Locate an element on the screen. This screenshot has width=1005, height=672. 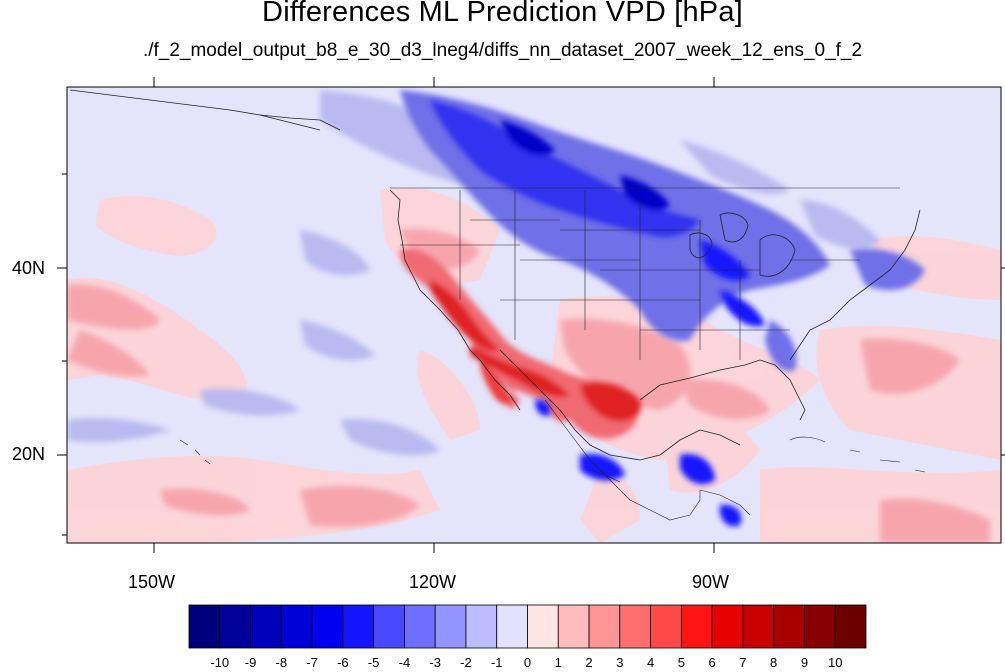
colorbar-tick-label: -8 is located at coordinates (281, 662).